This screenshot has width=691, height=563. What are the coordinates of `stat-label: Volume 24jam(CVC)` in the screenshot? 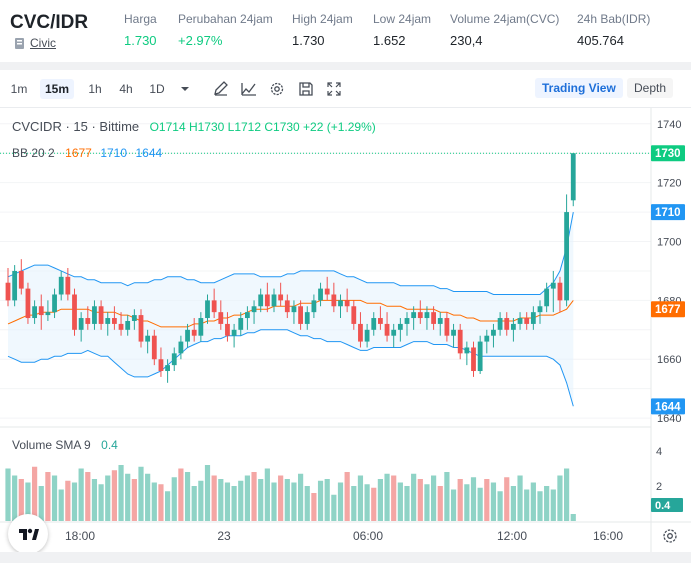 It's located at (505, 19).